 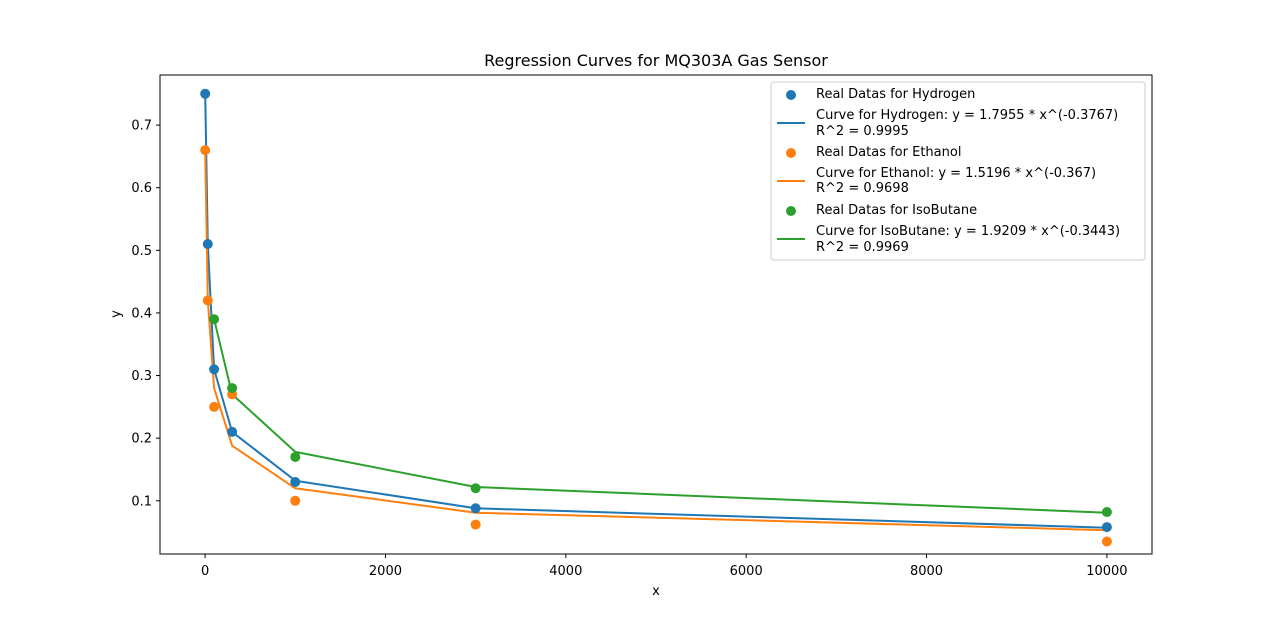 I want to click on legend-label-hydrogen-points: Real Datas for Hydrogen, so click(x=895, y=94).